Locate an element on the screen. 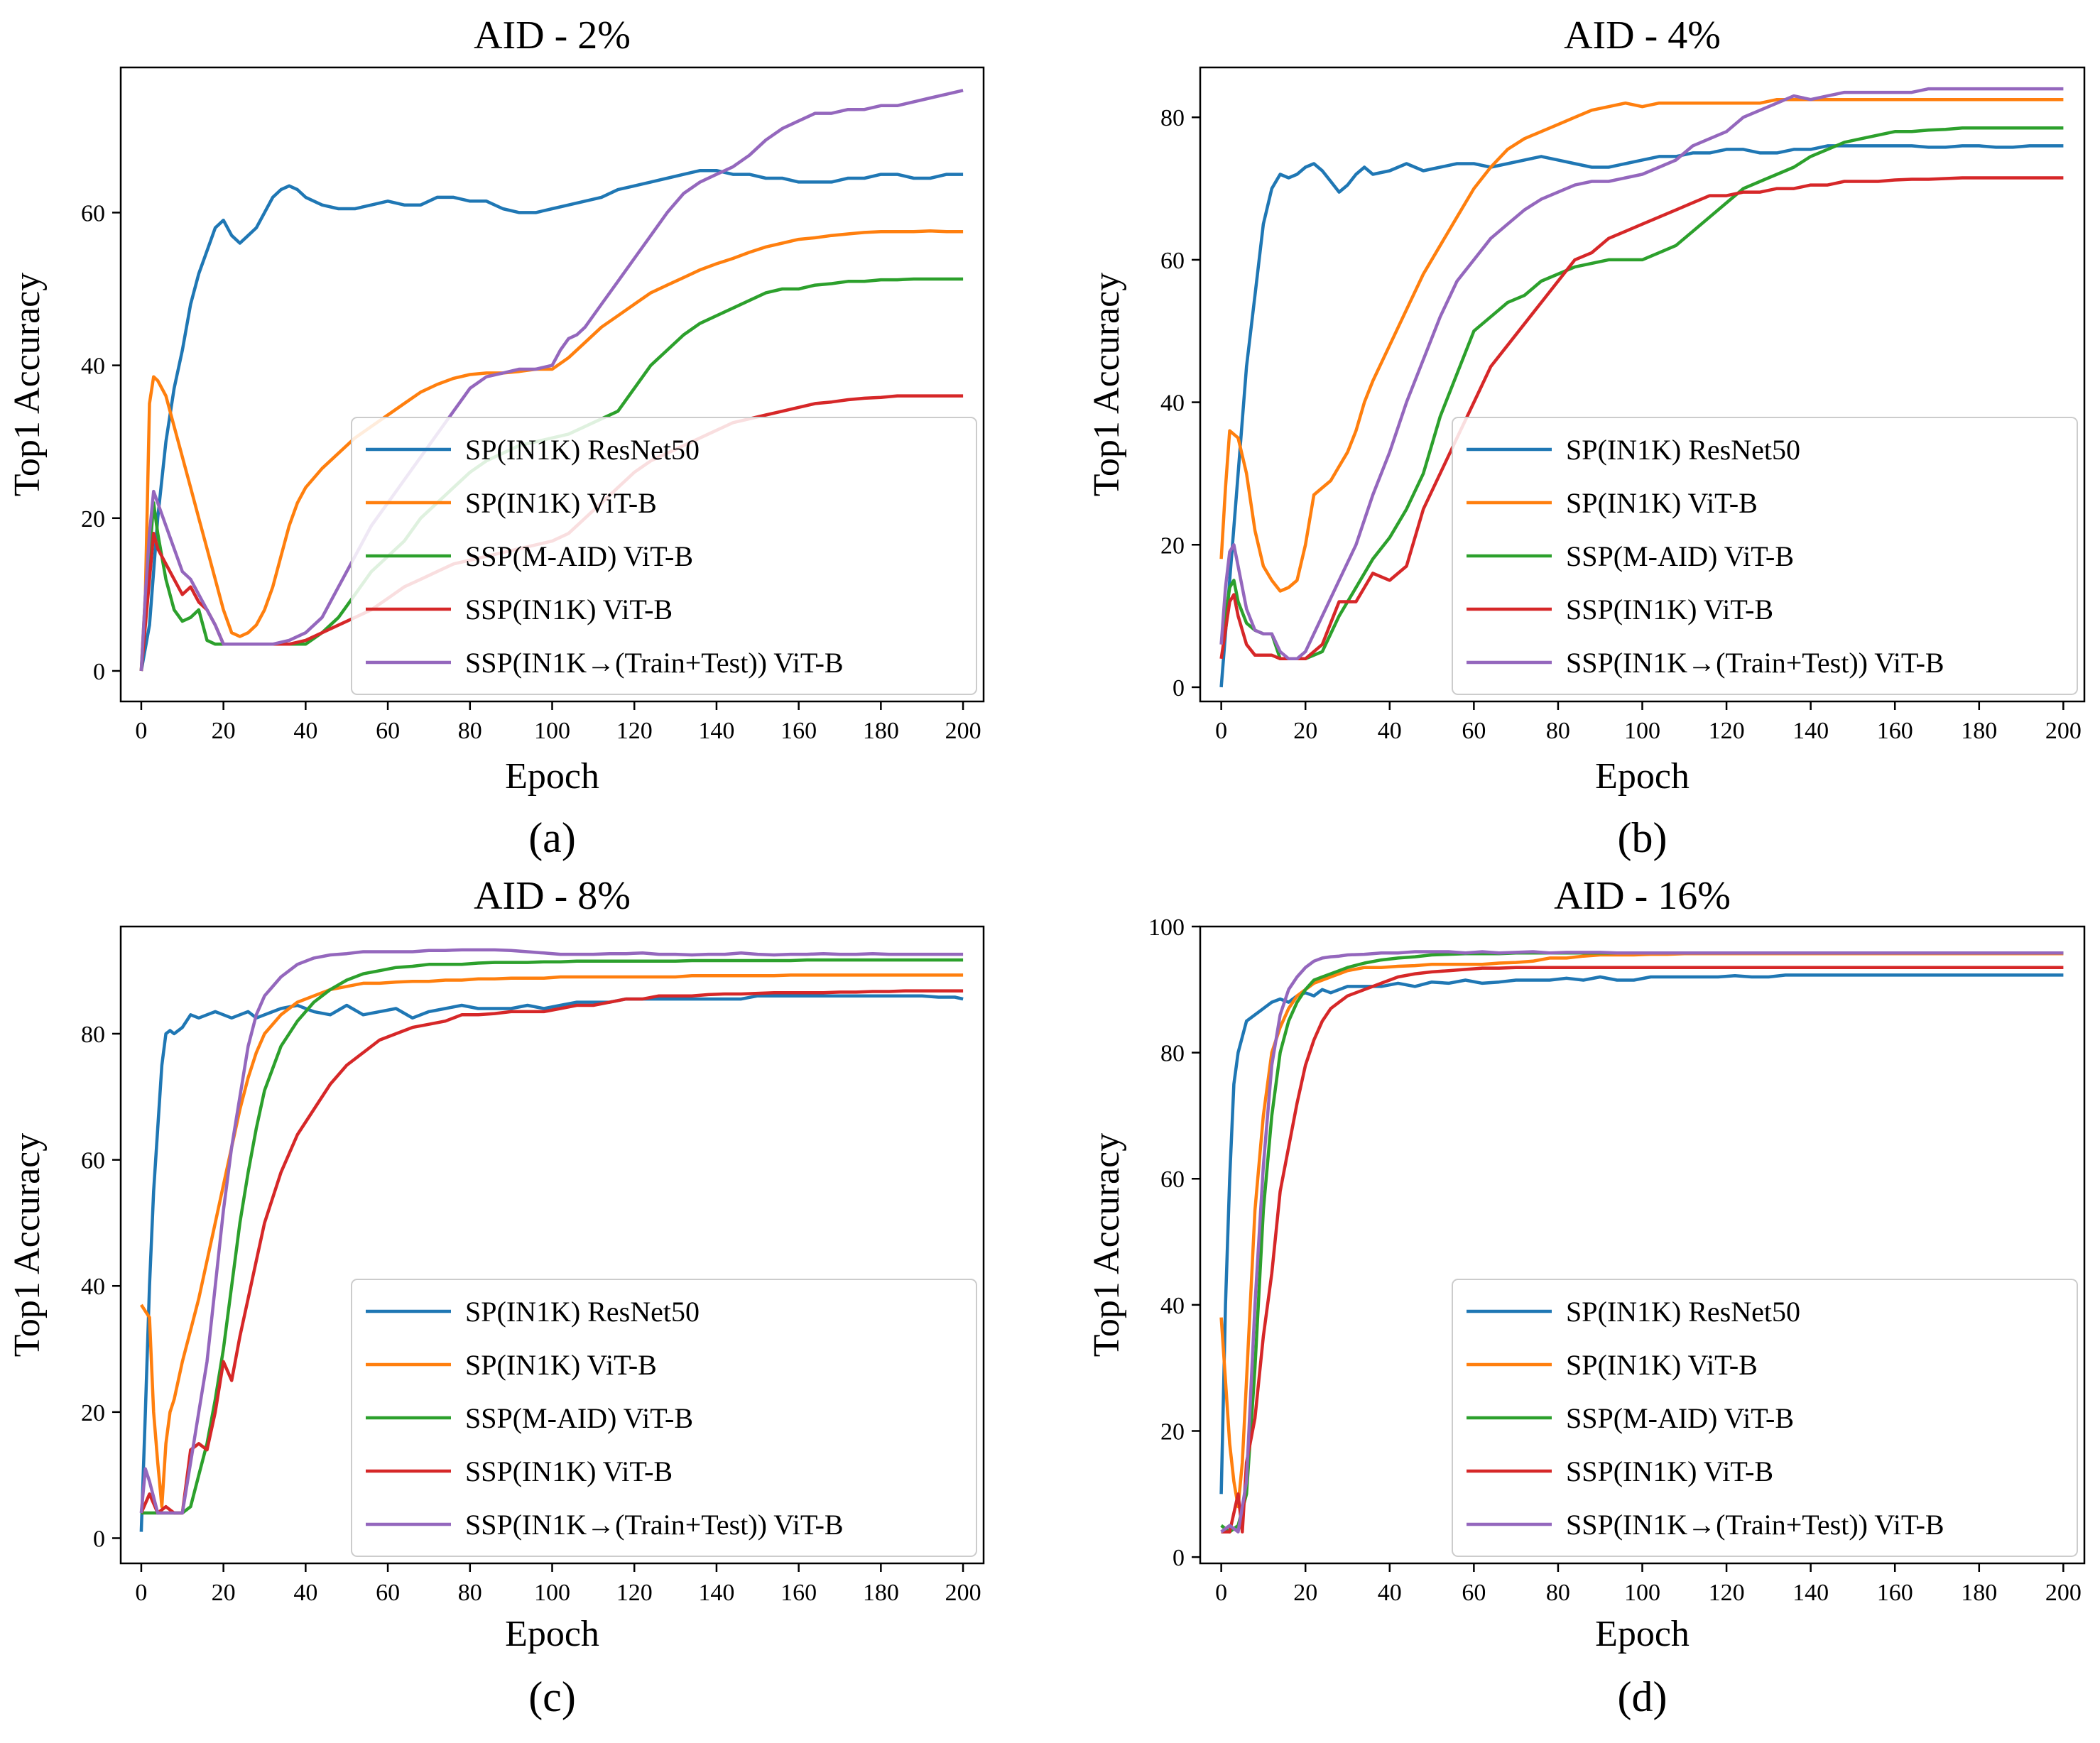 Image resolution: width=2100 pixels, height=1743 pixels. panel-caption: (d) is located at coordinates (1643, 1696).